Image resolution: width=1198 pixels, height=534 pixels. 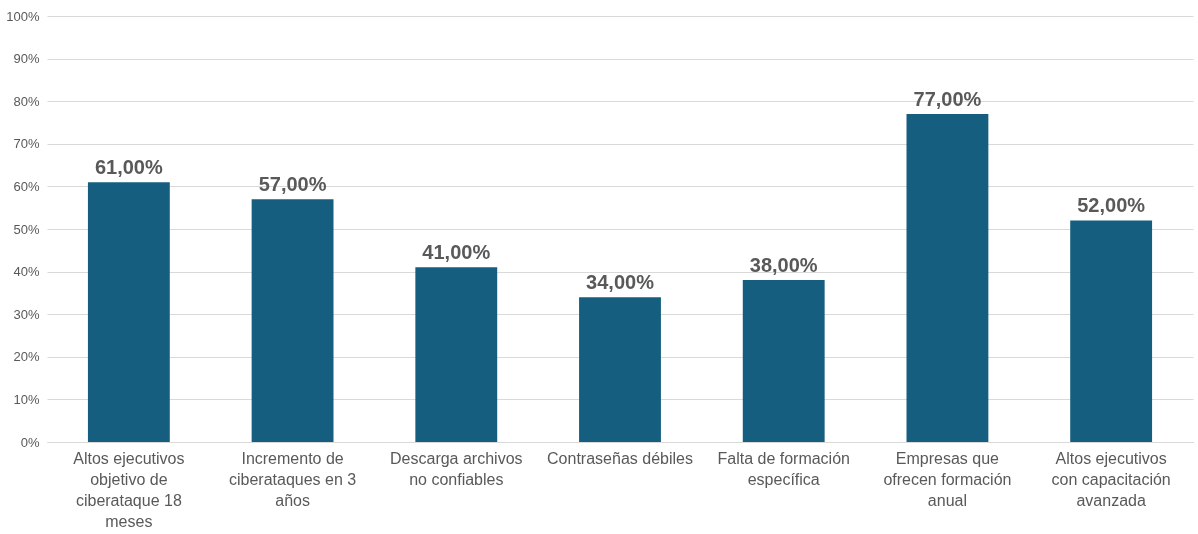 I want to click on data-label: 38,00%, so click(x=783, y=265).